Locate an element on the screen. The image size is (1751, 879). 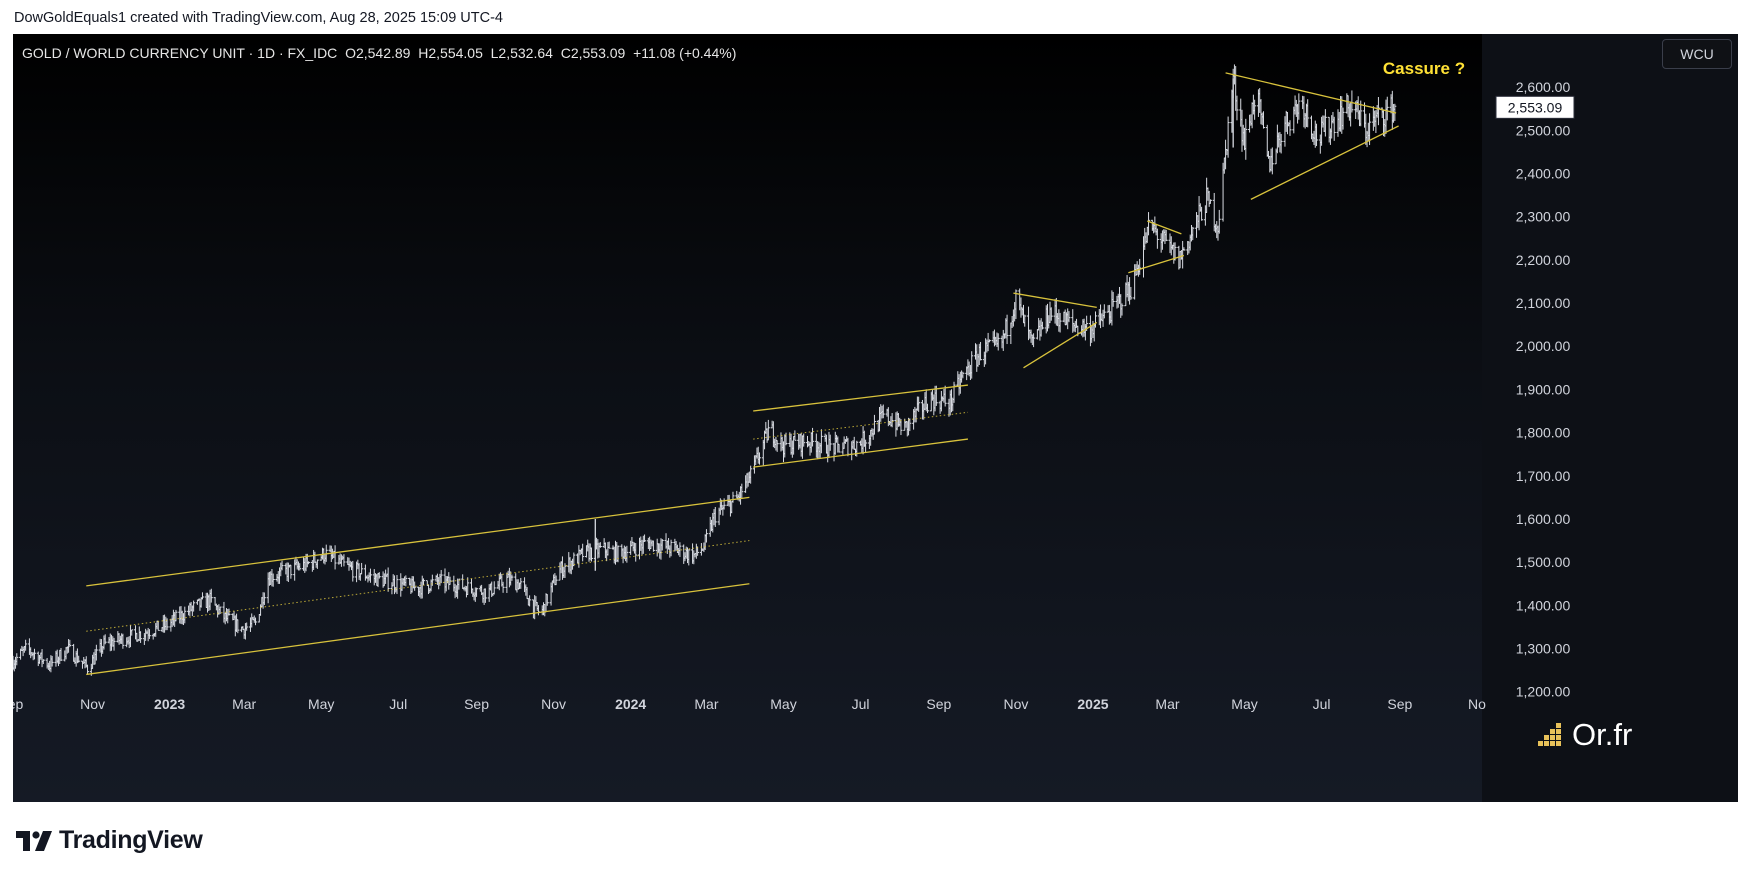
last-price-label: 2,553.09 is located at coordinates (1535, 107).